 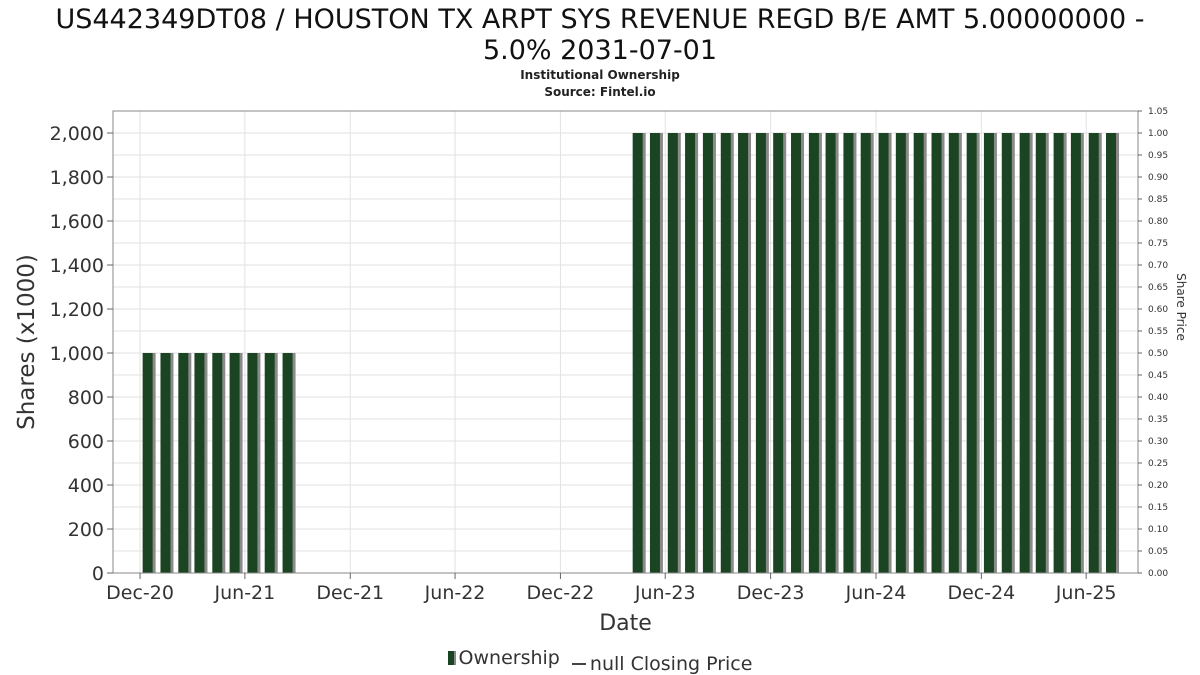 What do you see at coordinates (1181, 307) in the screenshot?
I see `y2-axis-label: Share Price` at bounding box center [1181, 307].